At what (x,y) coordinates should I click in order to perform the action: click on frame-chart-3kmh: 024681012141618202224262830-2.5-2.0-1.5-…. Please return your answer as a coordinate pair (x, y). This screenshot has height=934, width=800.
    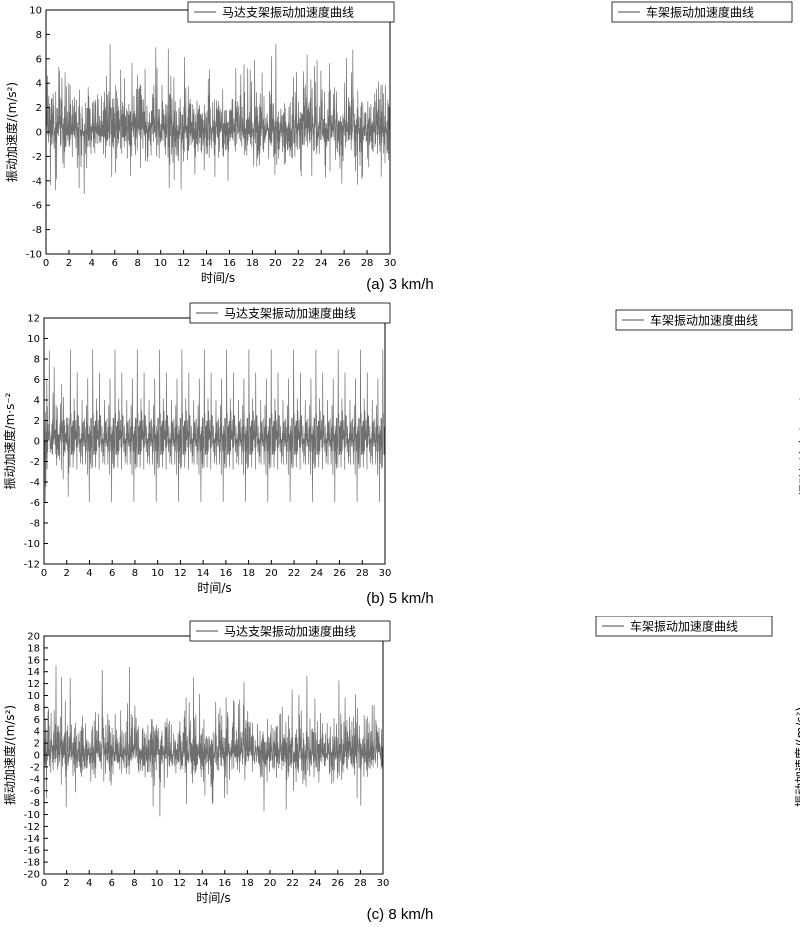
    Looking at the image, I should click on (702, 12).